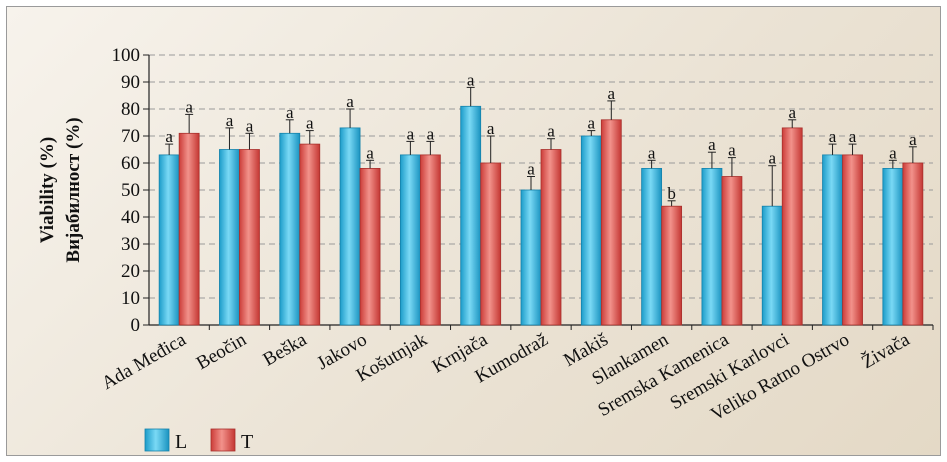 Image resolution: width=947 pixels, height=462 pixels. Describe the element at coordinates (130, 82) in the screenshot. I see `y-tick-label: 90` at that location.